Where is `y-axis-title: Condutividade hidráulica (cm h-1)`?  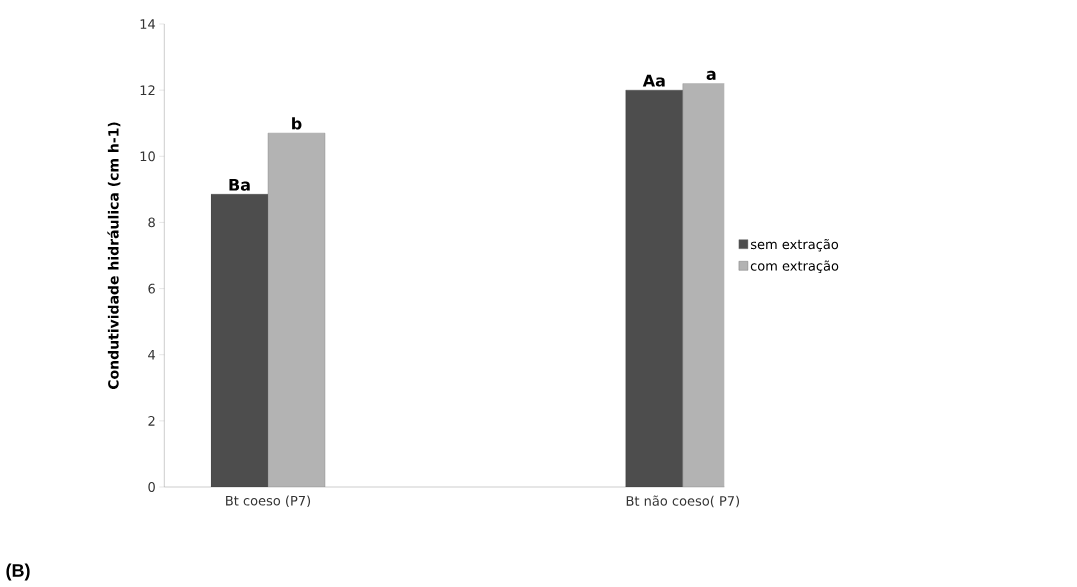 y-axis-title: Condutividade hidráulica (cm h-1) is located at coordinates (114, 256).